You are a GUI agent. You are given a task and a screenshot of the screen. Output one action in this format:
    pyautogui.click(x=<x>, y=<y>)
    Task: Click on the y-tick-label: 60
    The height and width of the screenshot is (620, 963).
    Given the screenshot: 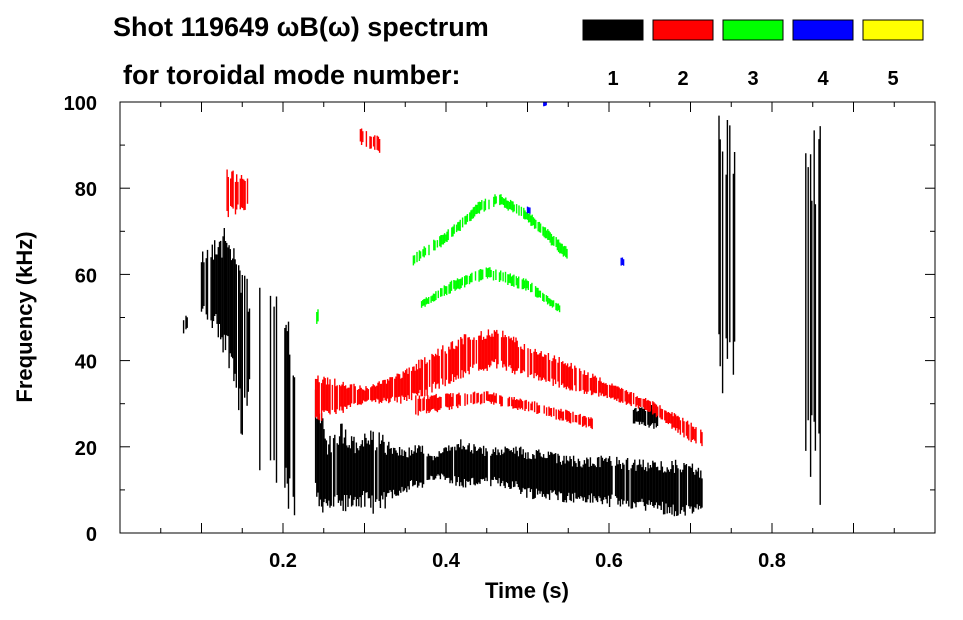 What is the action you would take?
    pyautogui.click(x=86, y=276)
    